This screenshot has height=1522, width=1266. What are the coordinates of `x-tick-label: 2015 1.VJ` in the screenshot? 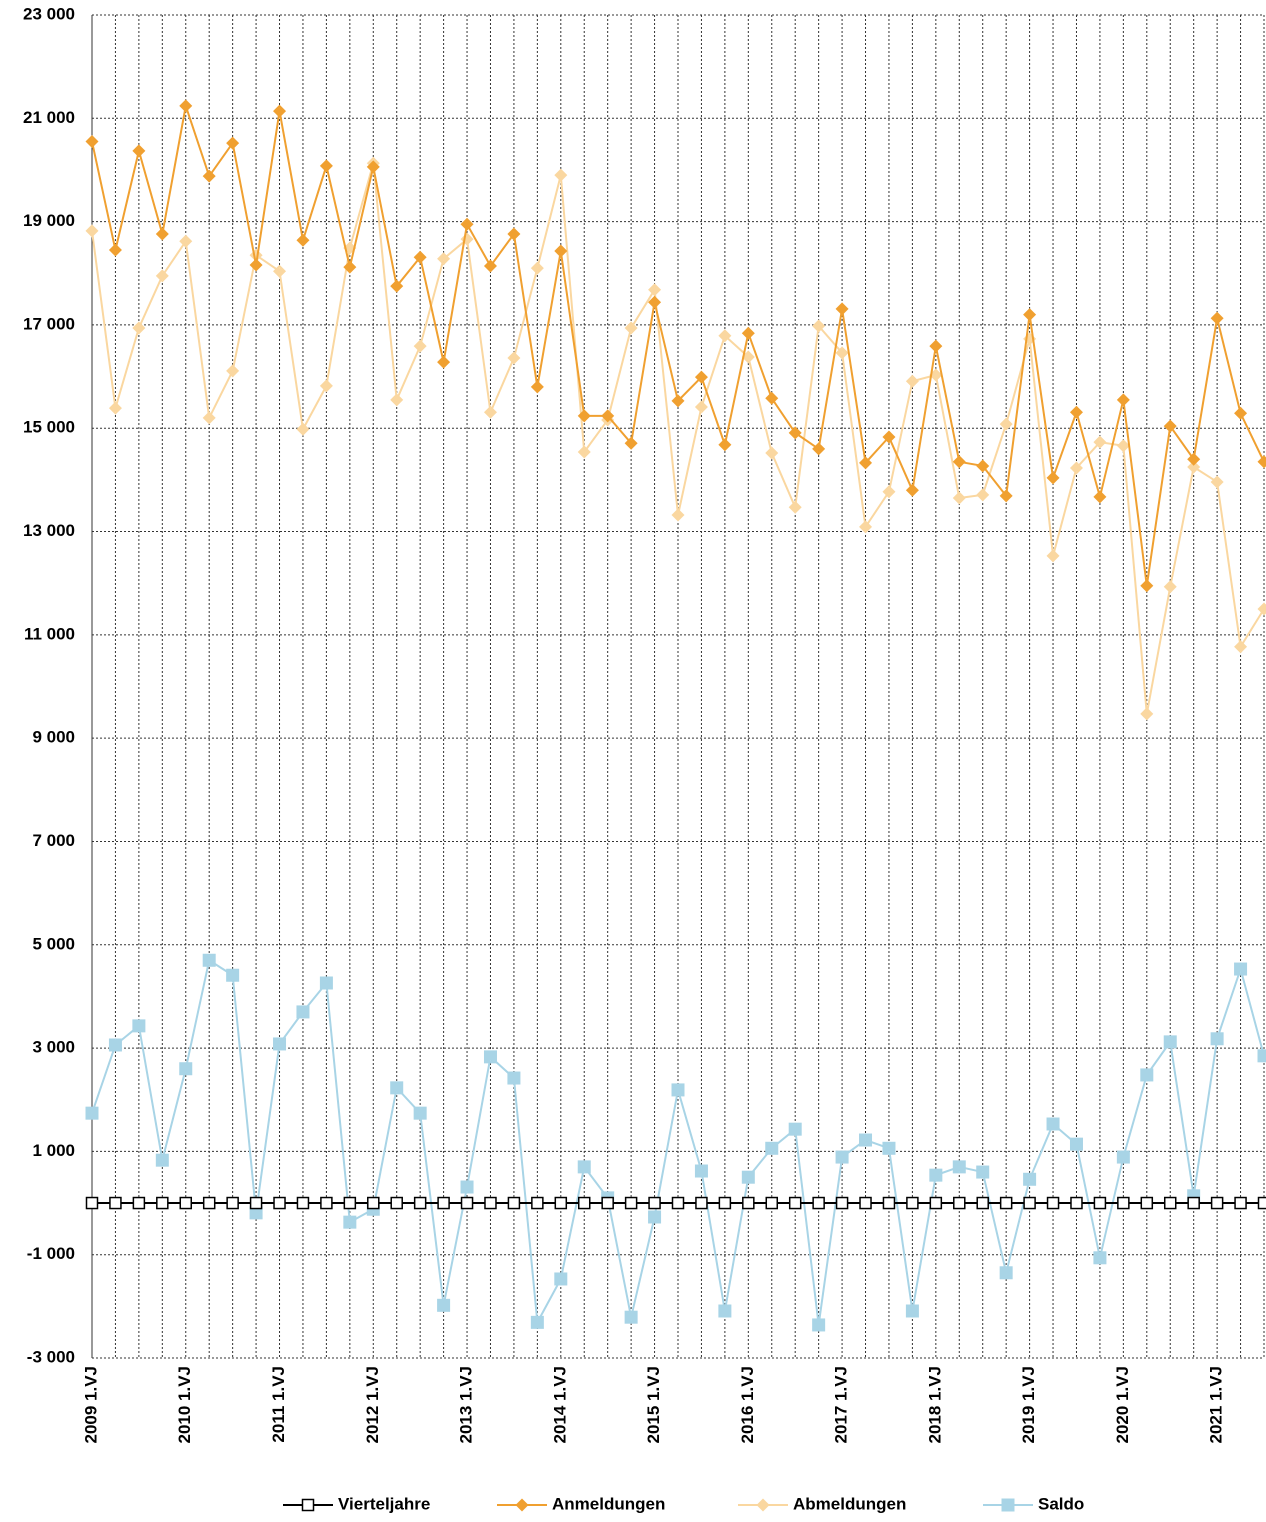 It's located at (653, 1405).